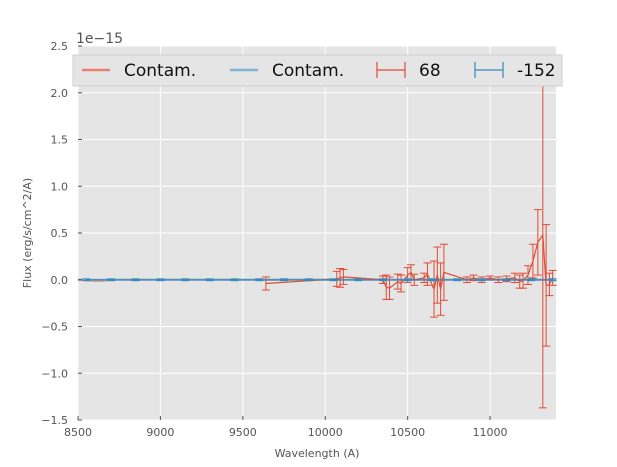 The width and height of the screenshot is (617, 467). Describe the element at coordinates (27, 233) in the screenshot. I see `y-axis-label: Flux (erg/s/cm^2/A)` at that location.